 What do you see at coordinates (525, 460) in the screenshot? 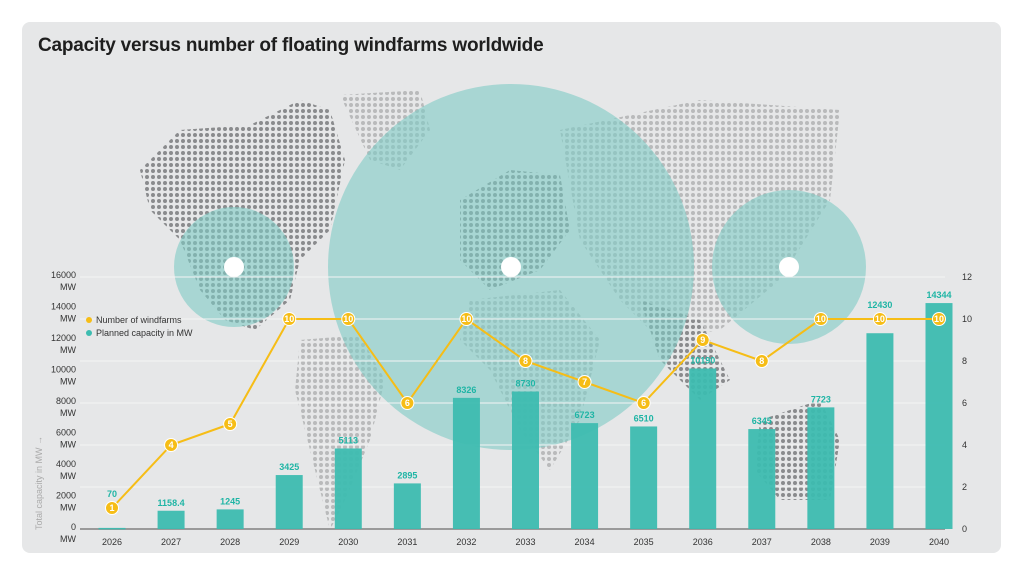
I see `bar-2033` at bounding box center [525, 460].